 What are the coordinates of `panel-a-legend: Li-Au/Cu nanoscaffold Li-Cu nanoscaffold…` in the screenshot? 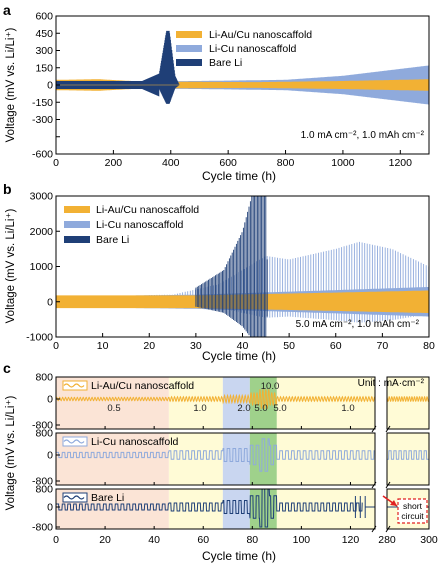 It's located at (244, 49).